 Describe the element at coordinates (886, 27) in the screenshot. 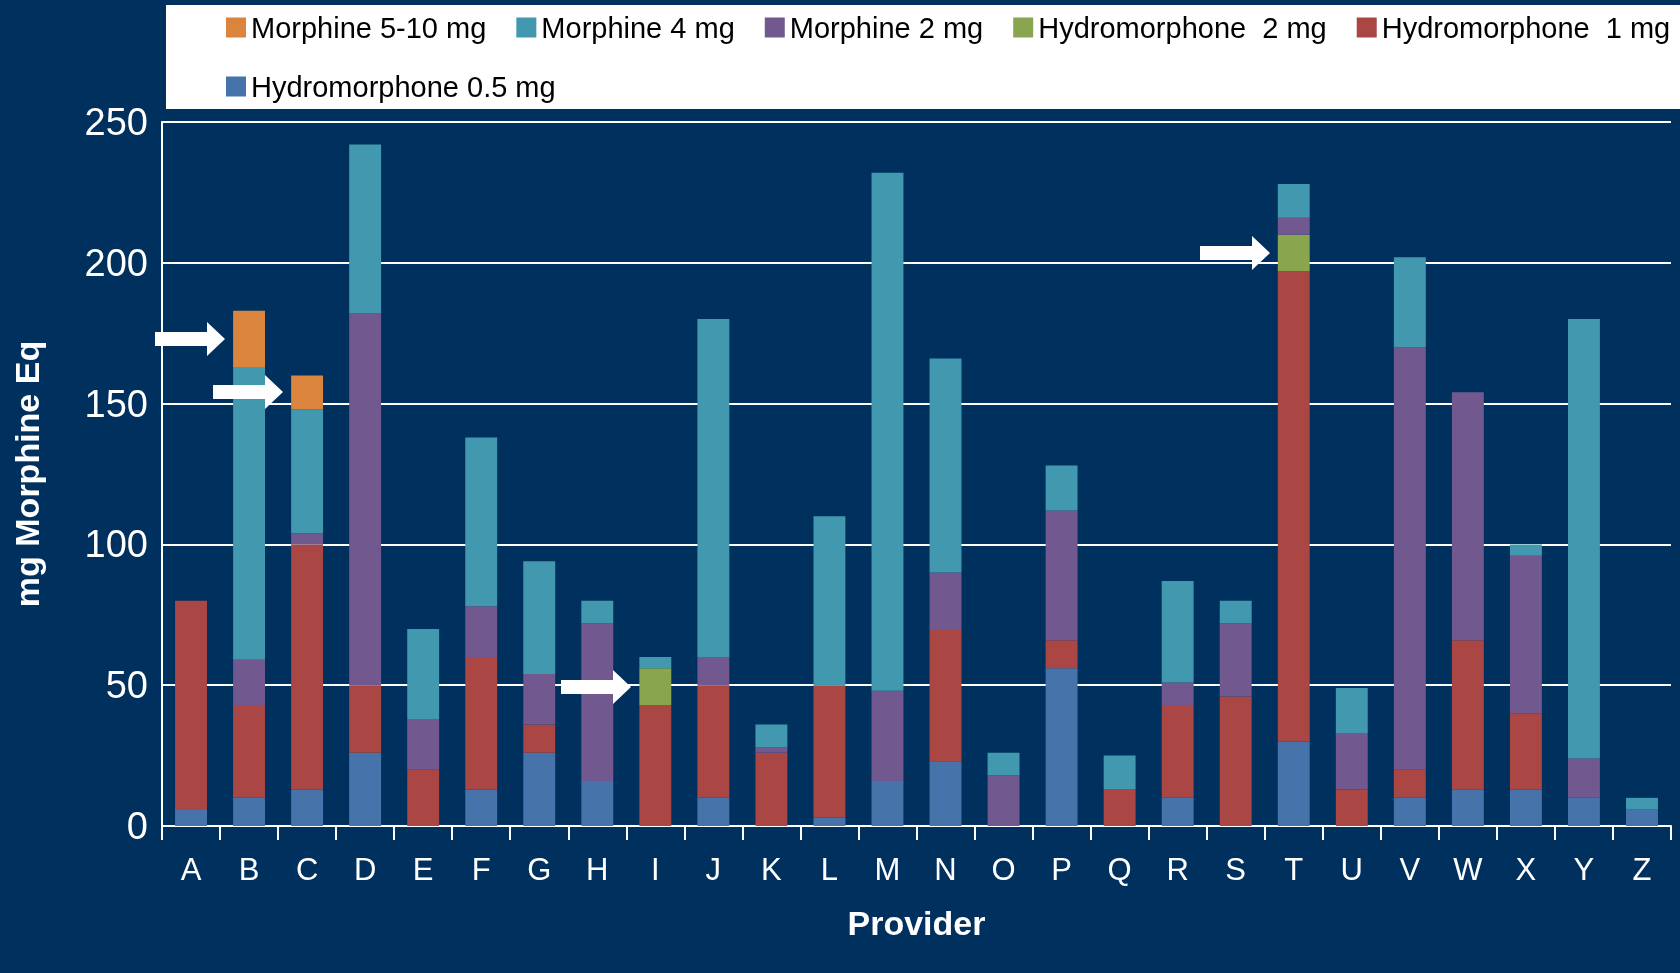

I see `legend-label: Morphine 2 mg` at that location.